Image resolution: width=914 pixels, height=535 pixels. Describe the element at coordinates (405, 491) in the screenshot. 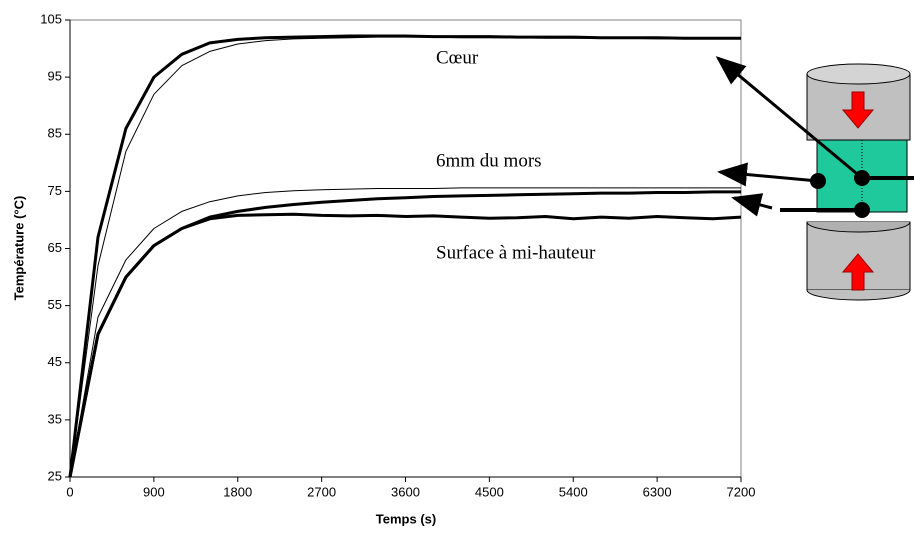

I see `x-tick-label: 3600` at that location.